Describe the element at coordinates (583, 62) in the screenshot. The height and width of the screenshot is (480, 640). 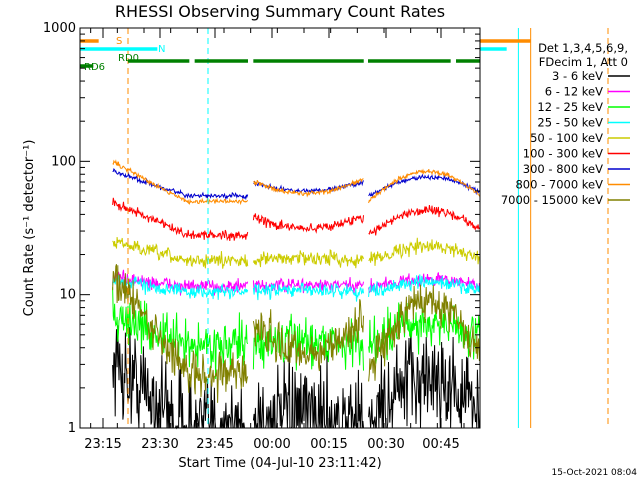
I see `legend-header-line-2: FDecim 1, Att 0` at that location.